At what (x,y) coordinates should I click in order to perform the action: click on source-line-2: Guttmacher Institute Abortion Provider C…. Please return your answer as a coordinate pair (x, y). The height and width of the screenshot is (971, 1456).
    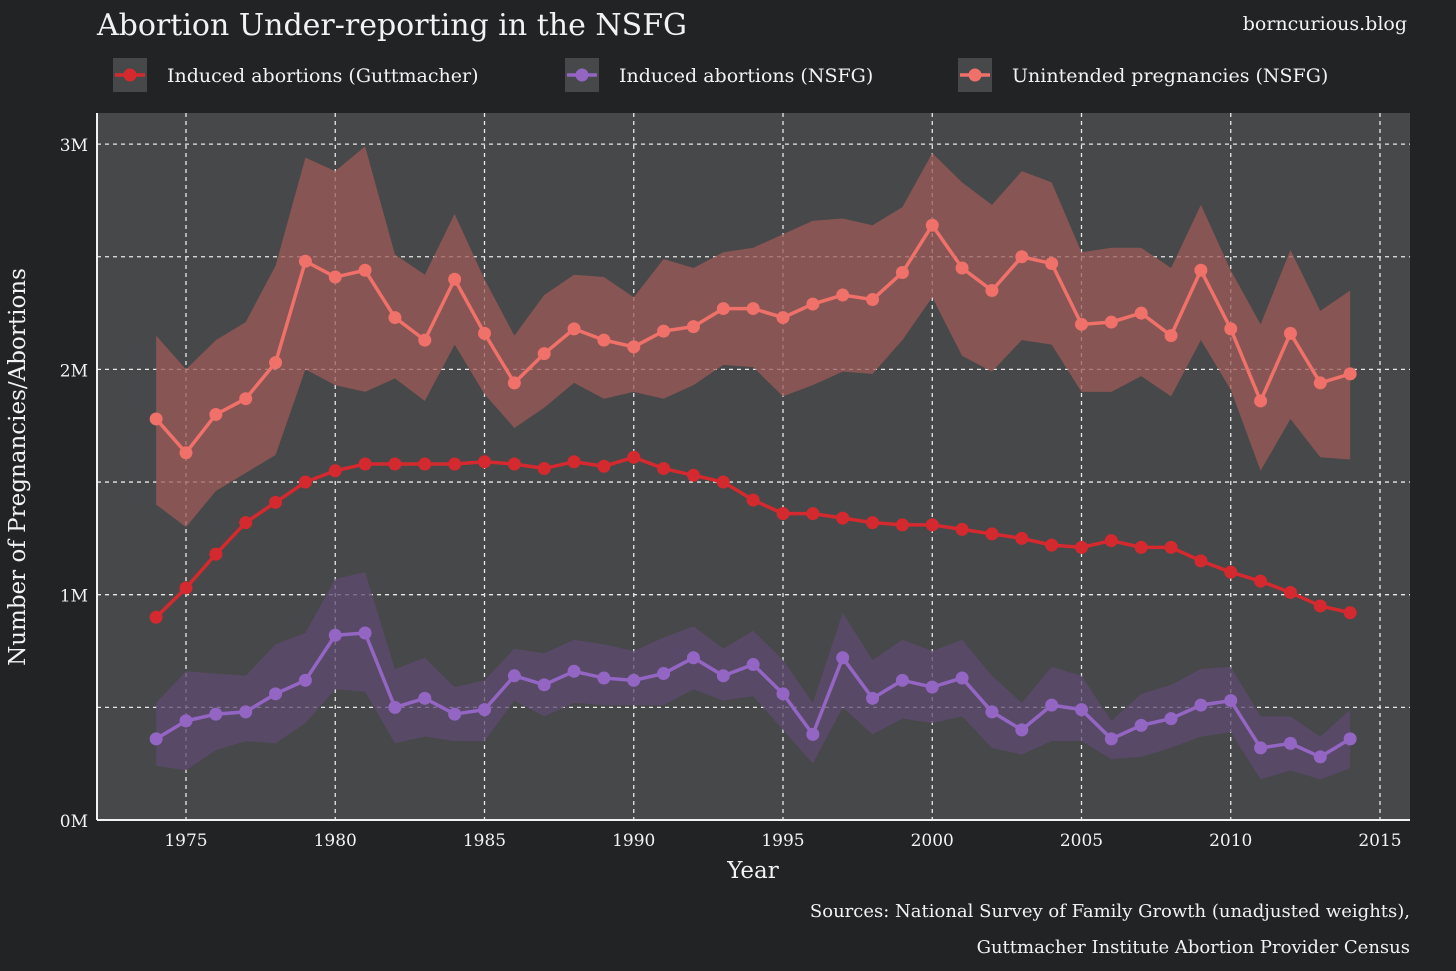
    Looking at the image, I should click on (1193, 947).